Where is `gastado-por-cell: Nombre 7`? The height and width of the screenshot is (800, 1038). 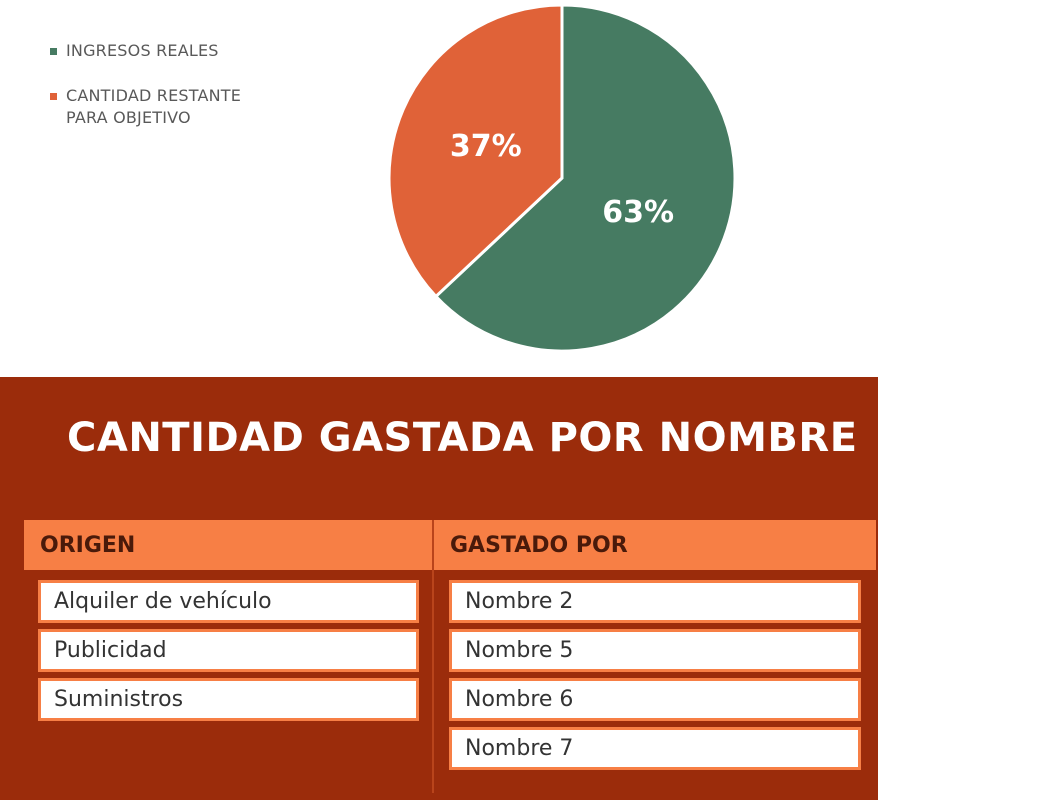 gastado-por-cell: Nombre 7 is located at coordinates (655, 748).